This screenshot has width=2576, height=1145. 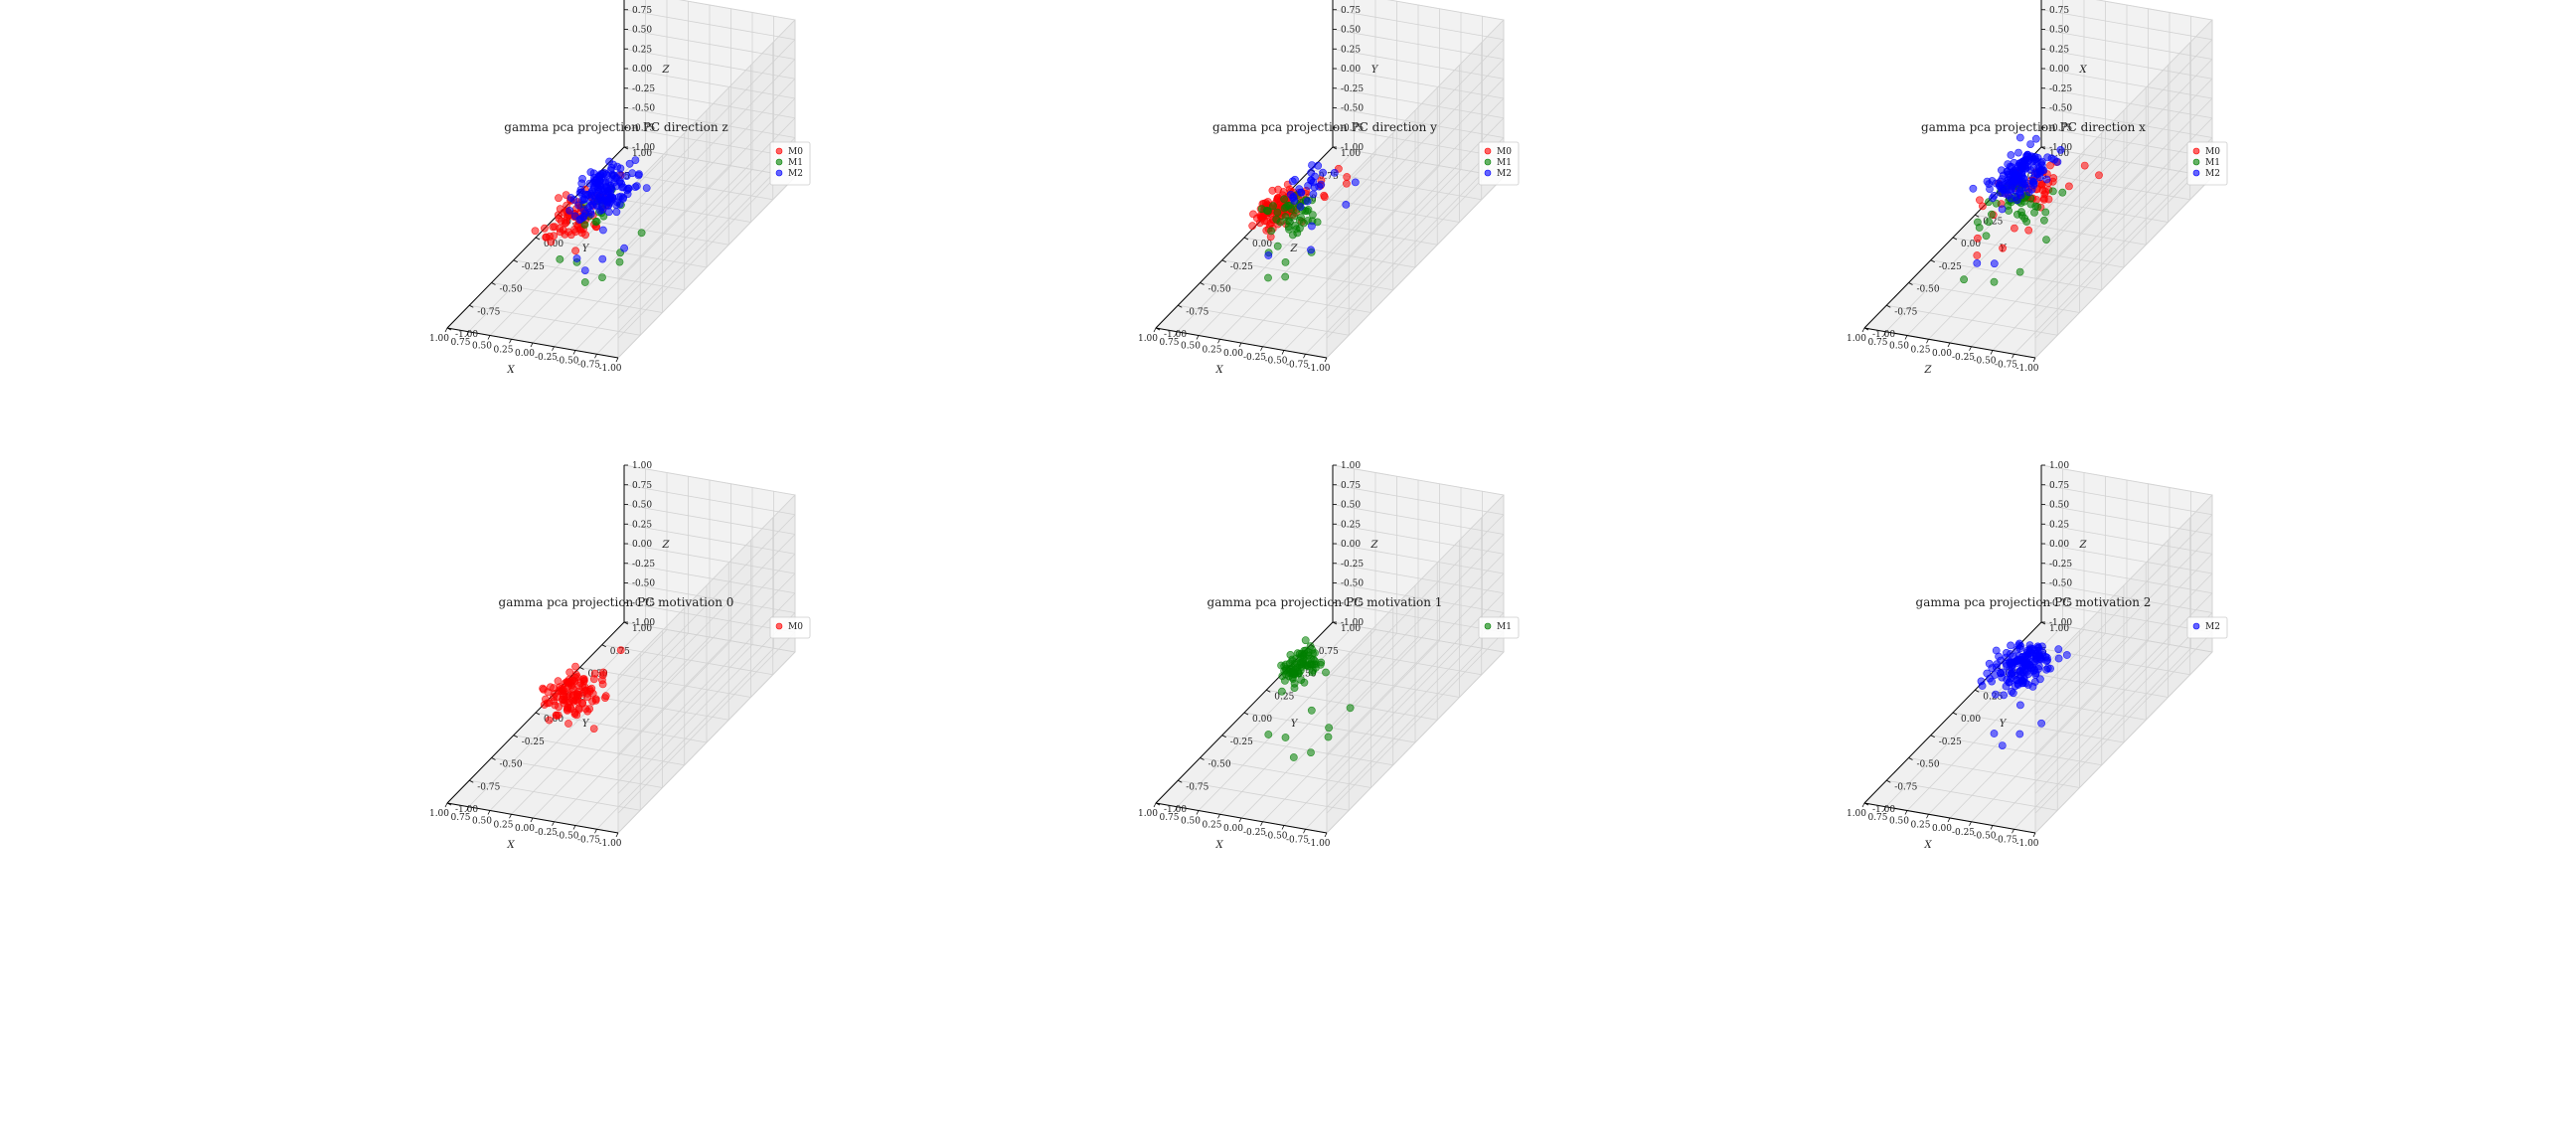 What do you see at coordinates (488, 312) in the screenshot?
I see `y-tick-label: -0.75` at bounding box center [488, 312].